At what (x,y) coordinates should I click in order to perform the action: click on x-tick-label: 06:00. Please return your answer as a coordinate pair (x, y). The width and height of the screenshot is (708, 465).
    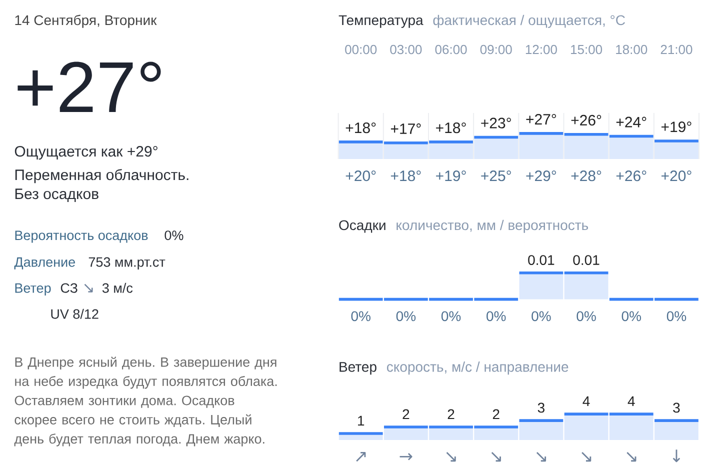
    Looking at the image, I should click on (451, 49).